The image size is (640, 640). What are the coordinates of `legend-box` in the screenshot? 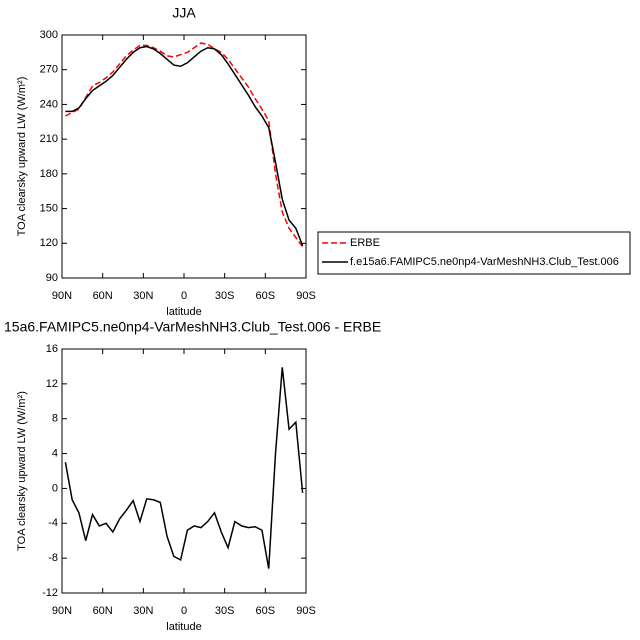 It's located at (474, 253).